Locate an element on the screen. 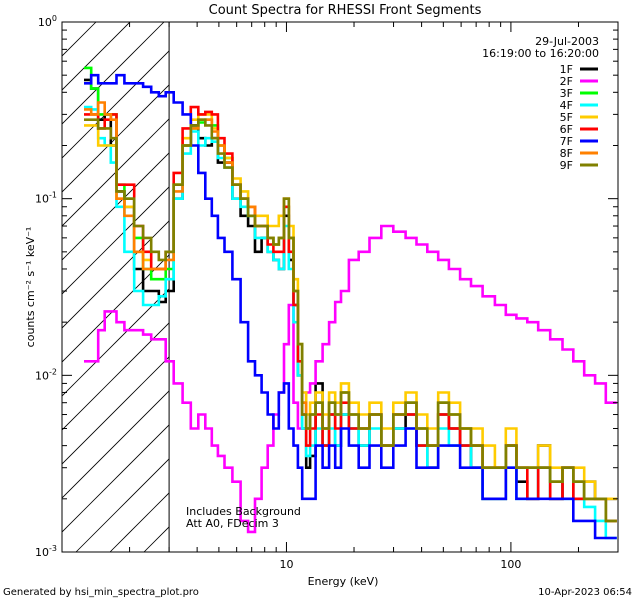  legend-label-3F: 3F is located at coordinates (566, 93).